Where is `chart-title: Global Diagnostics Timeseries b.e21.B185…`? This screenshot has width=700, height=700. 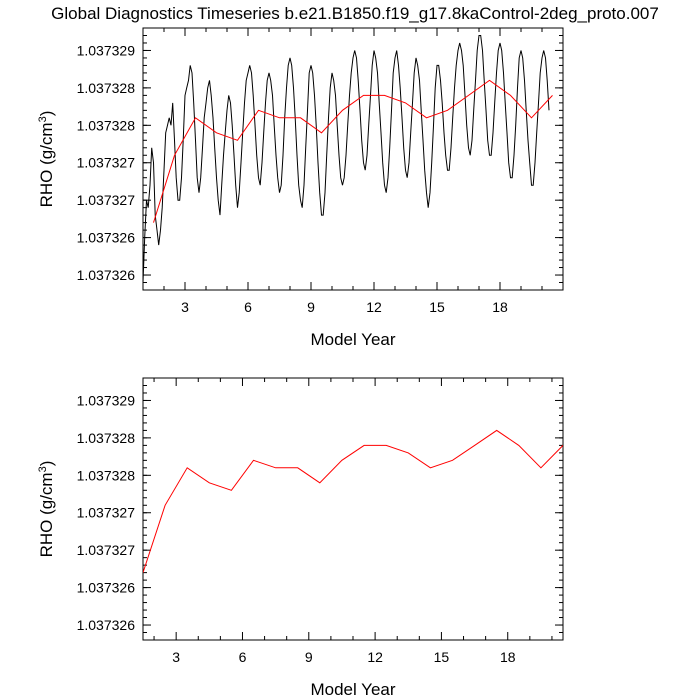
chart-title: Global Diagnostics Timeseries b.e21.B185… is located at coordinates (355, 13).